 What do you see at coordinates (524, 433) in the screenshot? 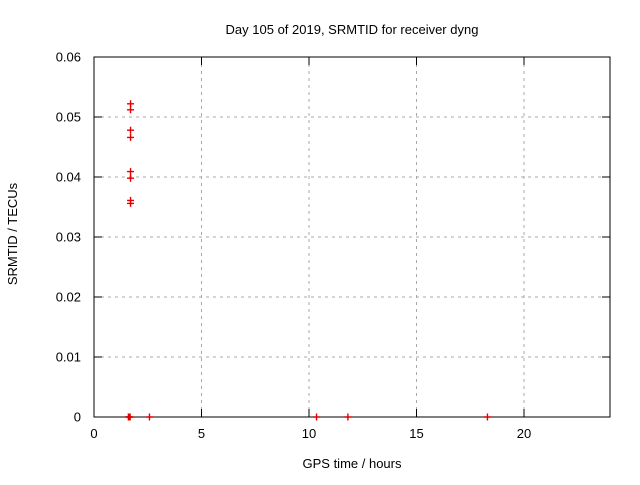
I see `x-tick-label: 20` at bounding box center [524, 433].